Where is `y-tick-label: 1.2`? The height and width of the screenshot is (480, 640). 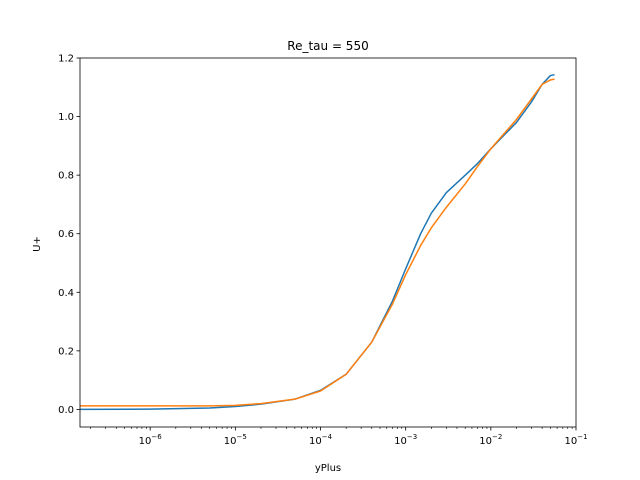 y-tick-label: 1.2 is located at coordinates (66, 59).